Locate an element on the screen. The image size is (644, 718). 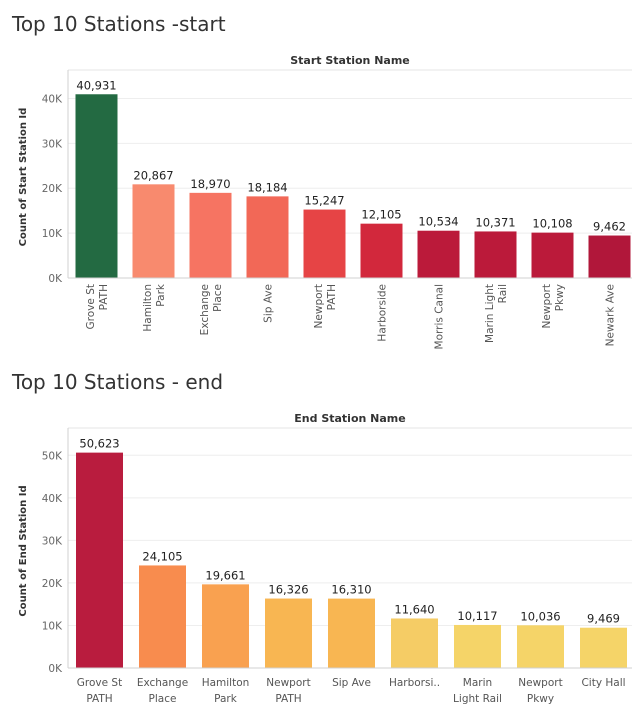
bar-value-label: 12,105 is located at coordinates (381, 215).